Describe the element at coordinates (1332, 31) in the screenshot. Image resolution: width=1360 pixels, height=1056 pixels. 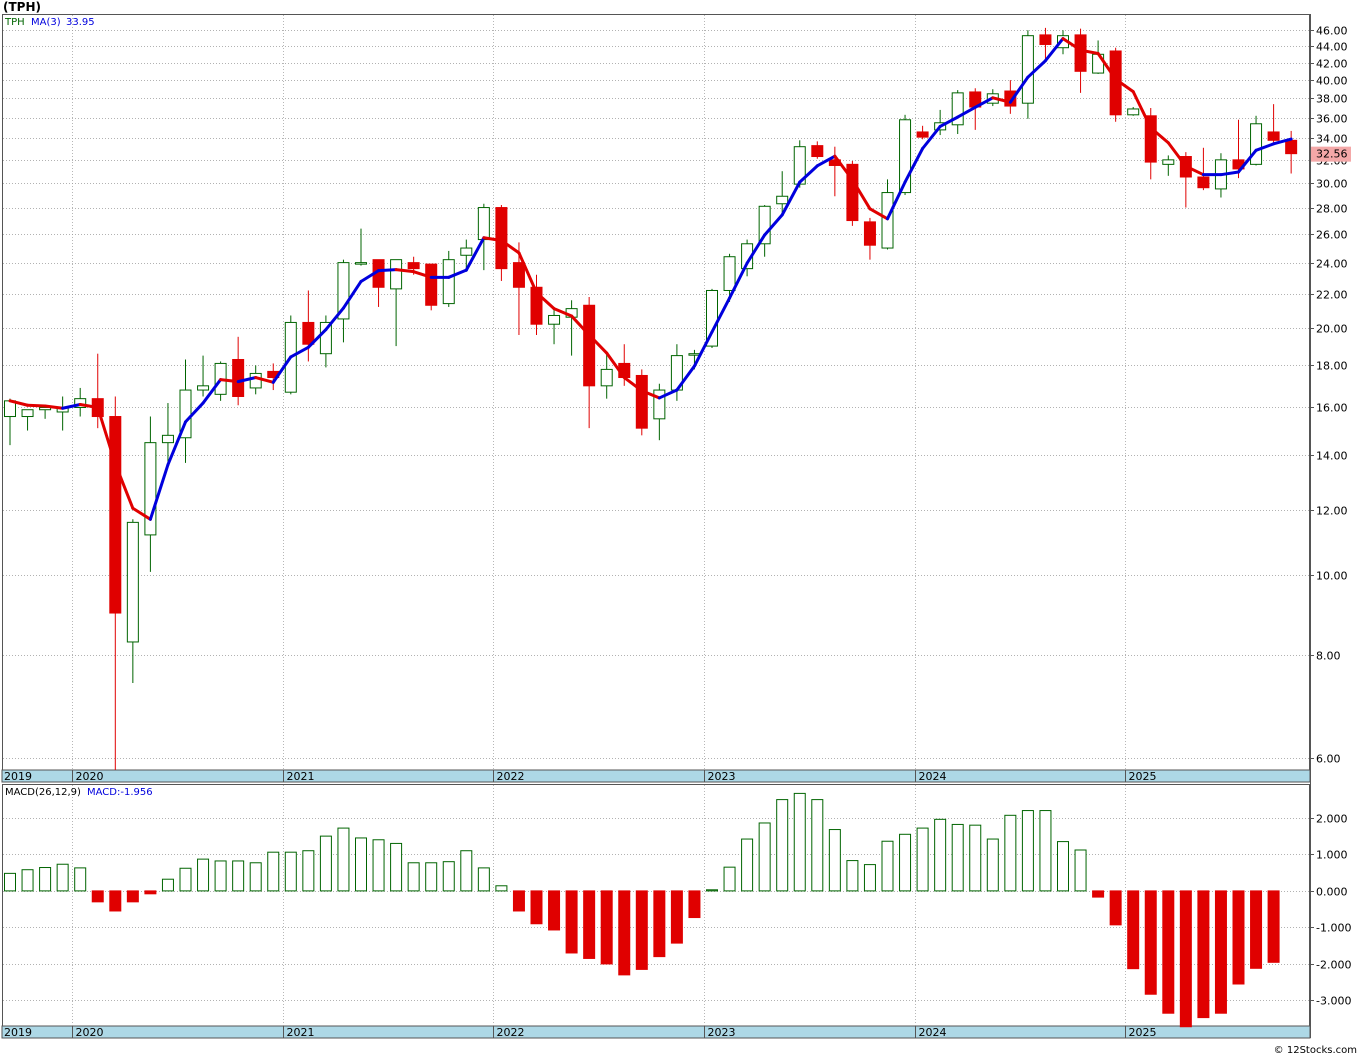
I see `price-tick-label: 46.00` at that location.